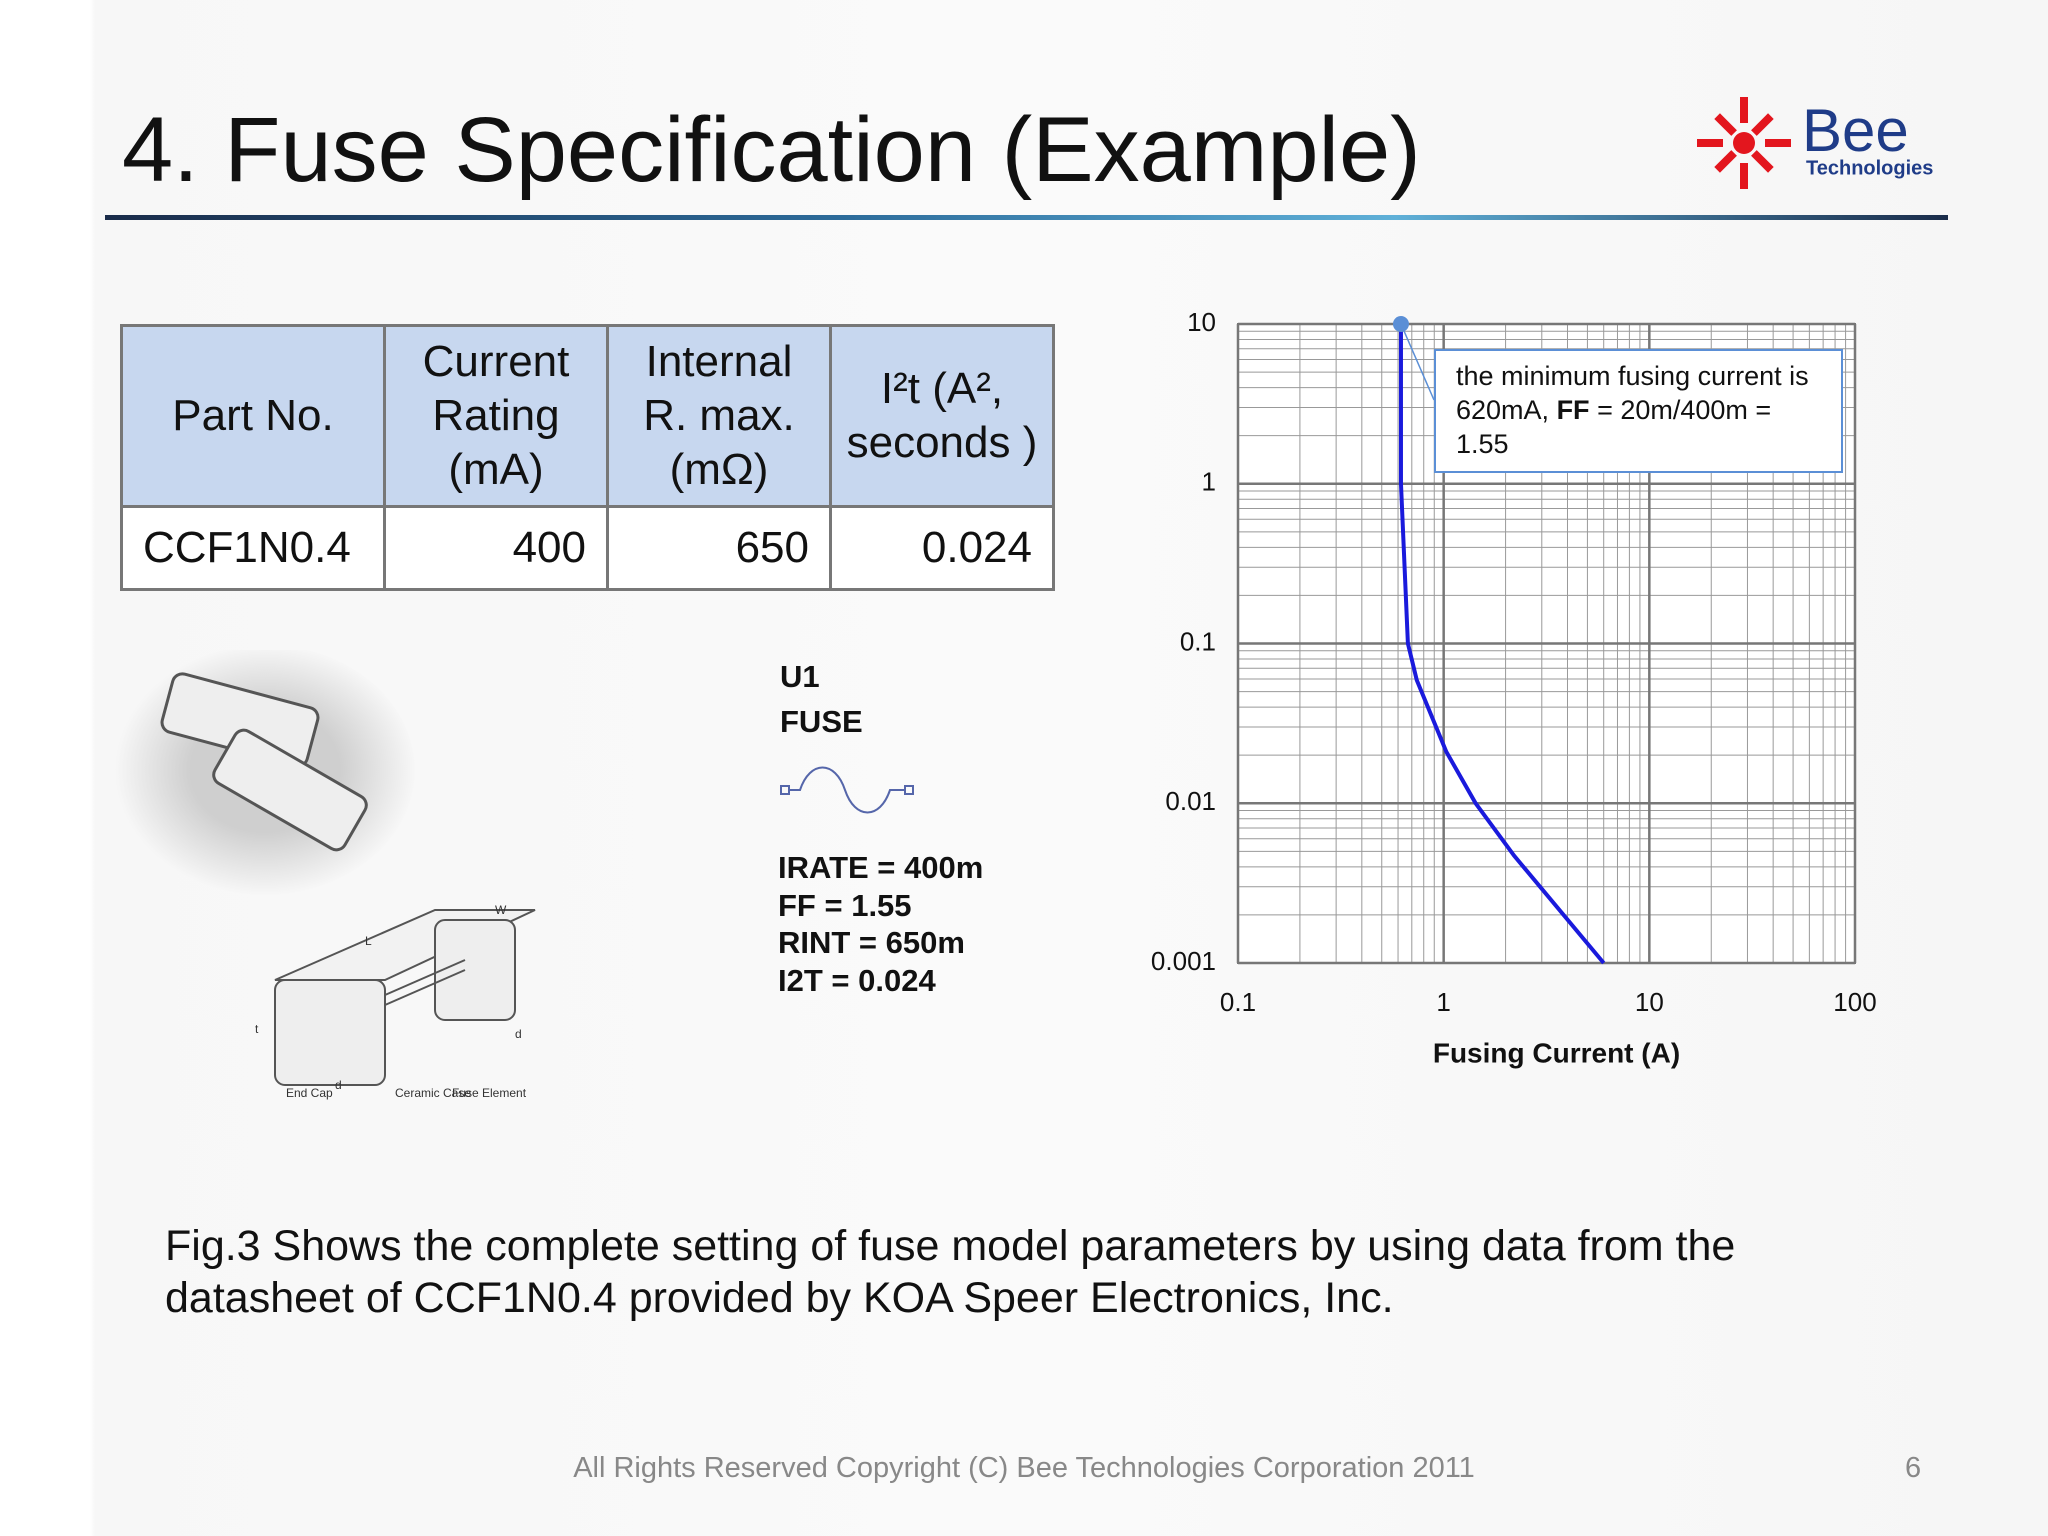 Image resolution: width=2048 pixels, height=1536 pixels. What do you see at coordinates (771, 150) in the screenshot?
I see `slide-title: 4. Fuse Specification (Example)` at bounding box center [771, 150].